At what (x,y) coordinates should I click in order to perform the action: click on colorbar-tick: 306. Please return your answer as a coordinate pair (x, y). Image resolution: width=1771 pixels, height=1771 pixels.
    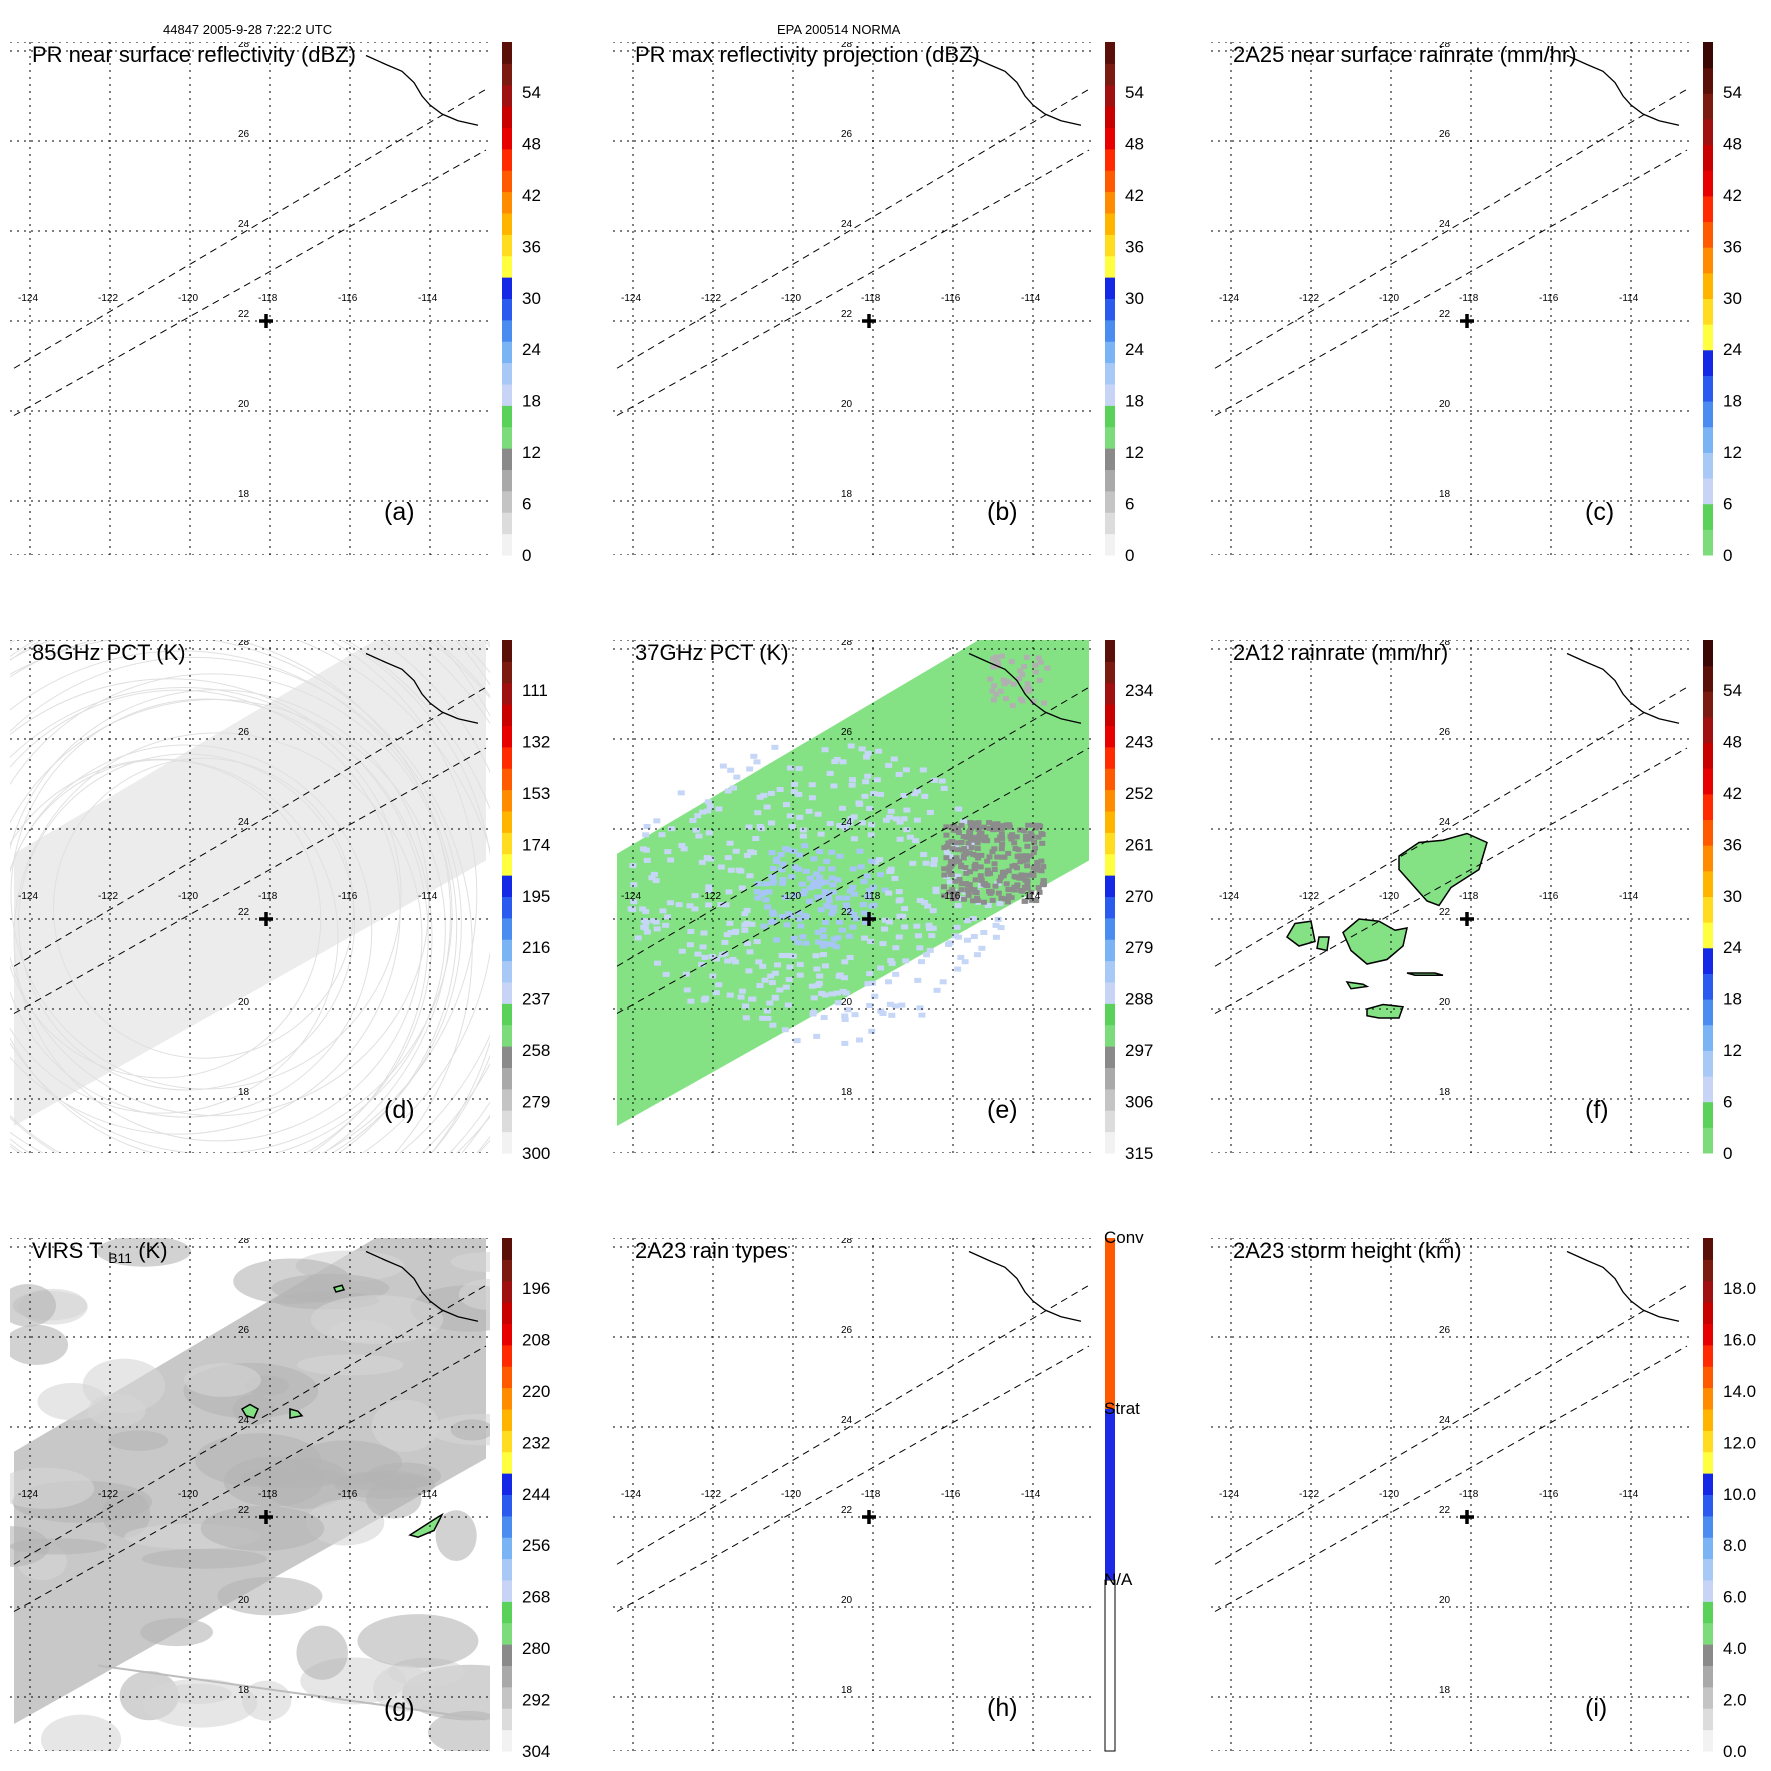
    Looking at the image, I should click on (1139, 1102).